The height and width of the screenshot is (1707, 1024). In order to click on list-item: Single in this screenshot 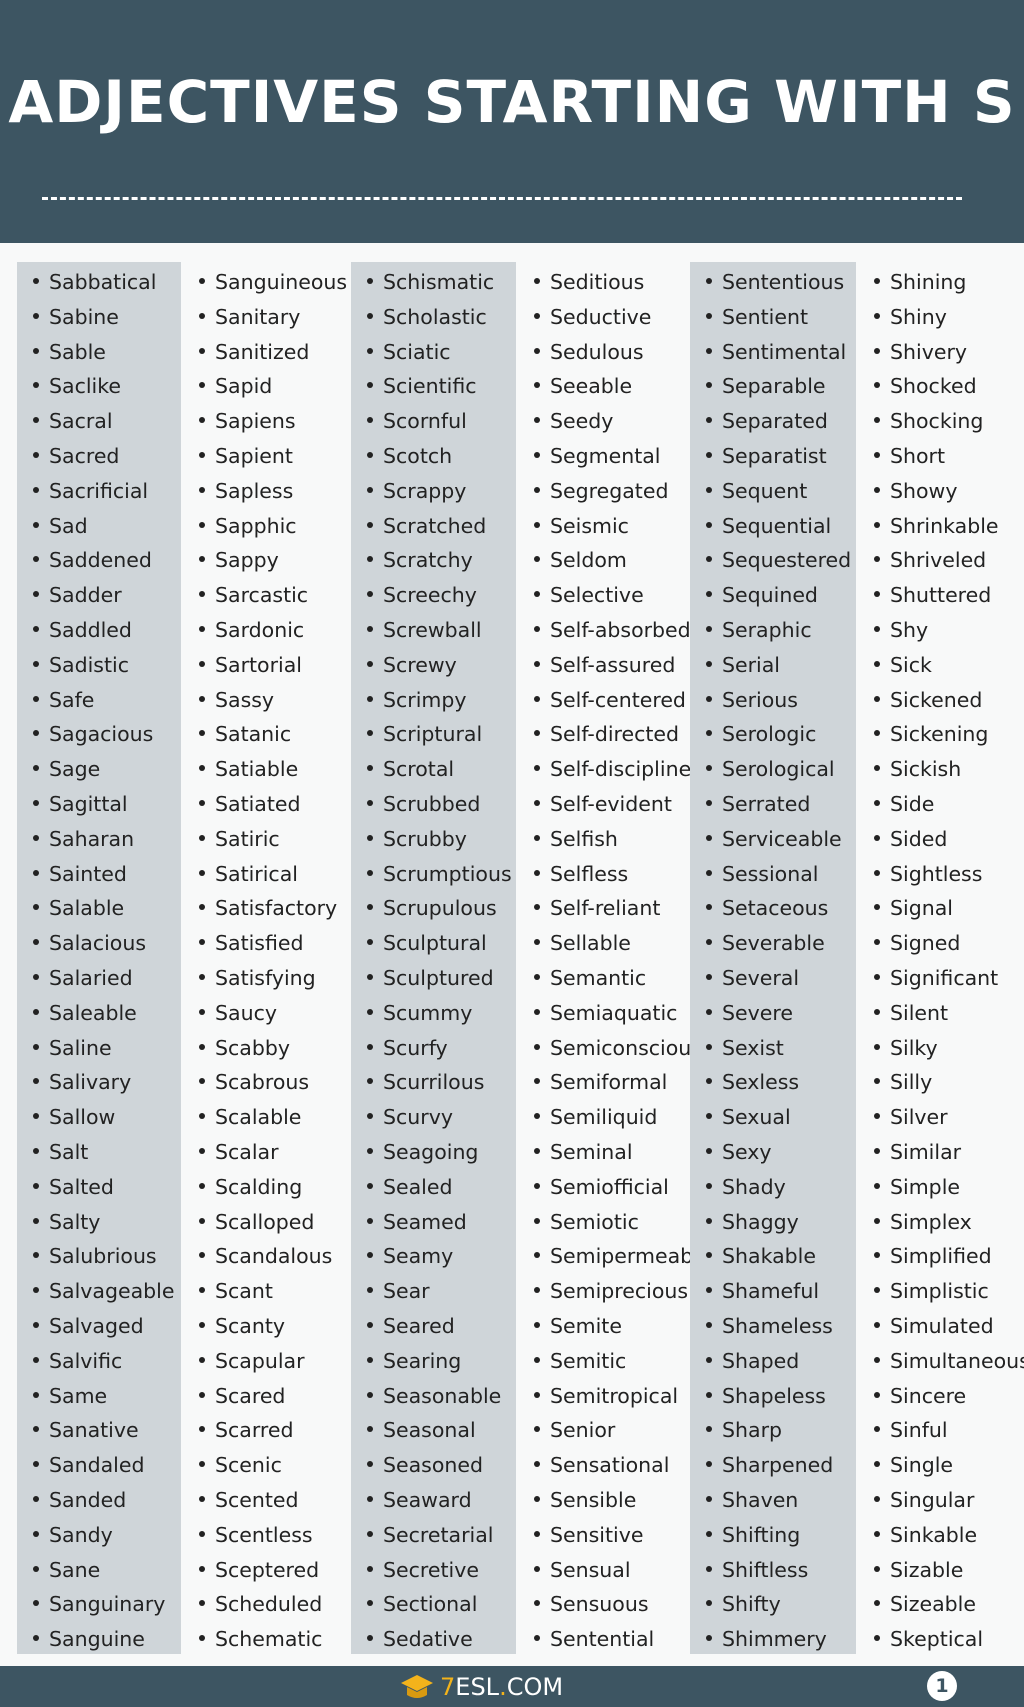, I will do `click(913, 1465)`.